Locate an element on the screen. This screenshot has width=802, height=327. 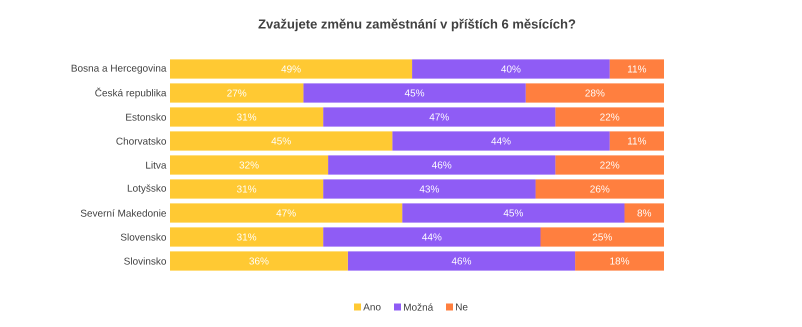
legend-label: Možná is located at coordinates (419, 307).